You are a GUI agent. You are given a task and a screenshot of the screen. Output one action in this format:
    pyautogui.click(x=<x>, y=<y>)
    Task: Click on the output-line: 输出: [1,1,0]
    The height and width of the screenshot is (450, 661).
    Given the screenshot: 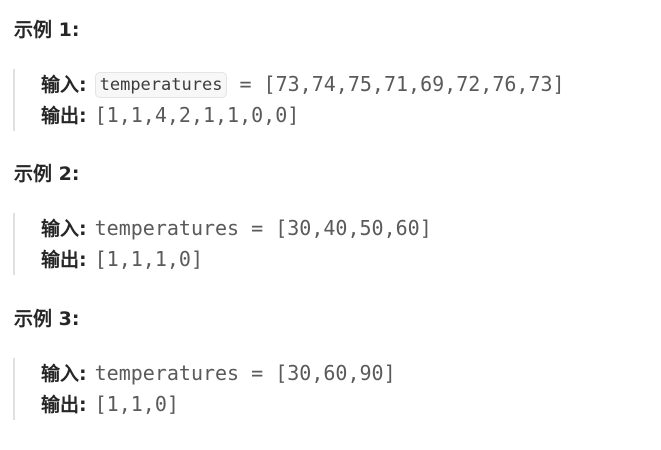 What is the action you would take?
    pyautogui.click(x=110, y=404)
    